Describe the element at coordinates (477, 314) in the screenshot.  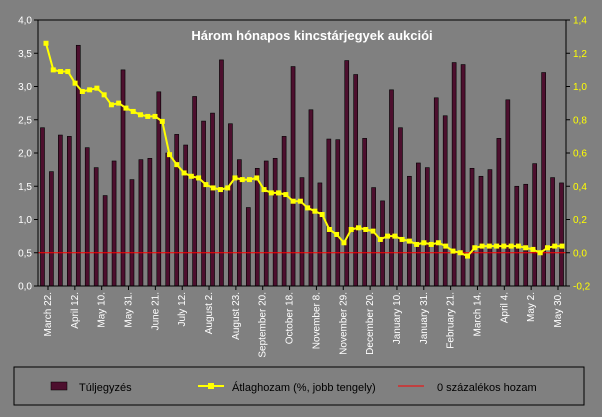
I see `x-tick-label: March 14.` at that location.